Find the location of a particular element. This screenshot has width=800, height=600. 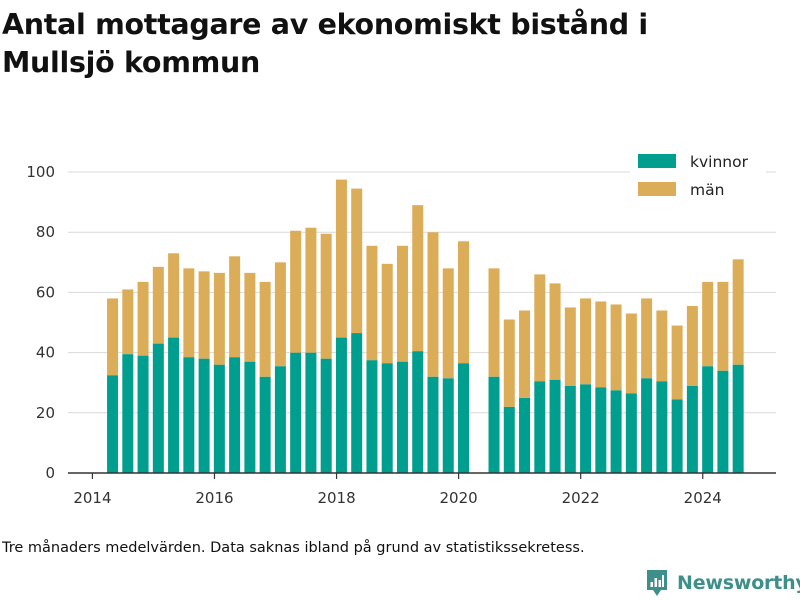

brand-name: Newsworthy is located at coordinates (738, 583).